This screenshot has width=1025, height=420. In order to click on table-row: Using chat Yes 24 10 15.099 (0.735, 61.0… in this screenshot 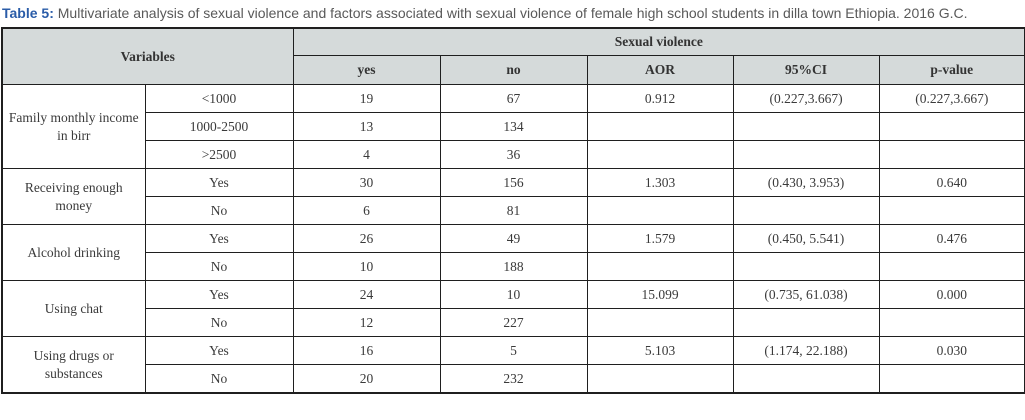, I will do `click(513, 308)`.